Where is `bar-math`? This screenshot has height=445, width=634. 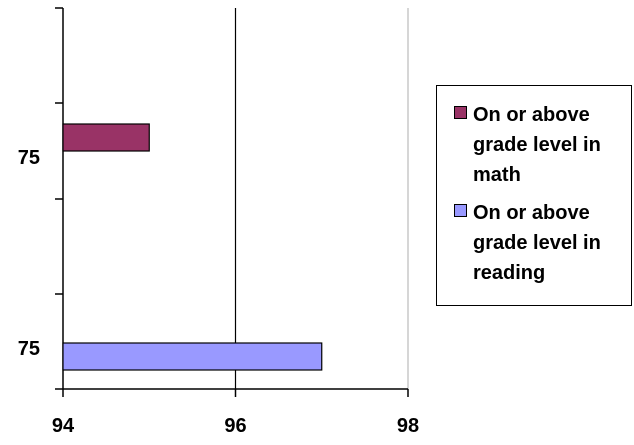 bar-math is located at coordinates (106, 137).